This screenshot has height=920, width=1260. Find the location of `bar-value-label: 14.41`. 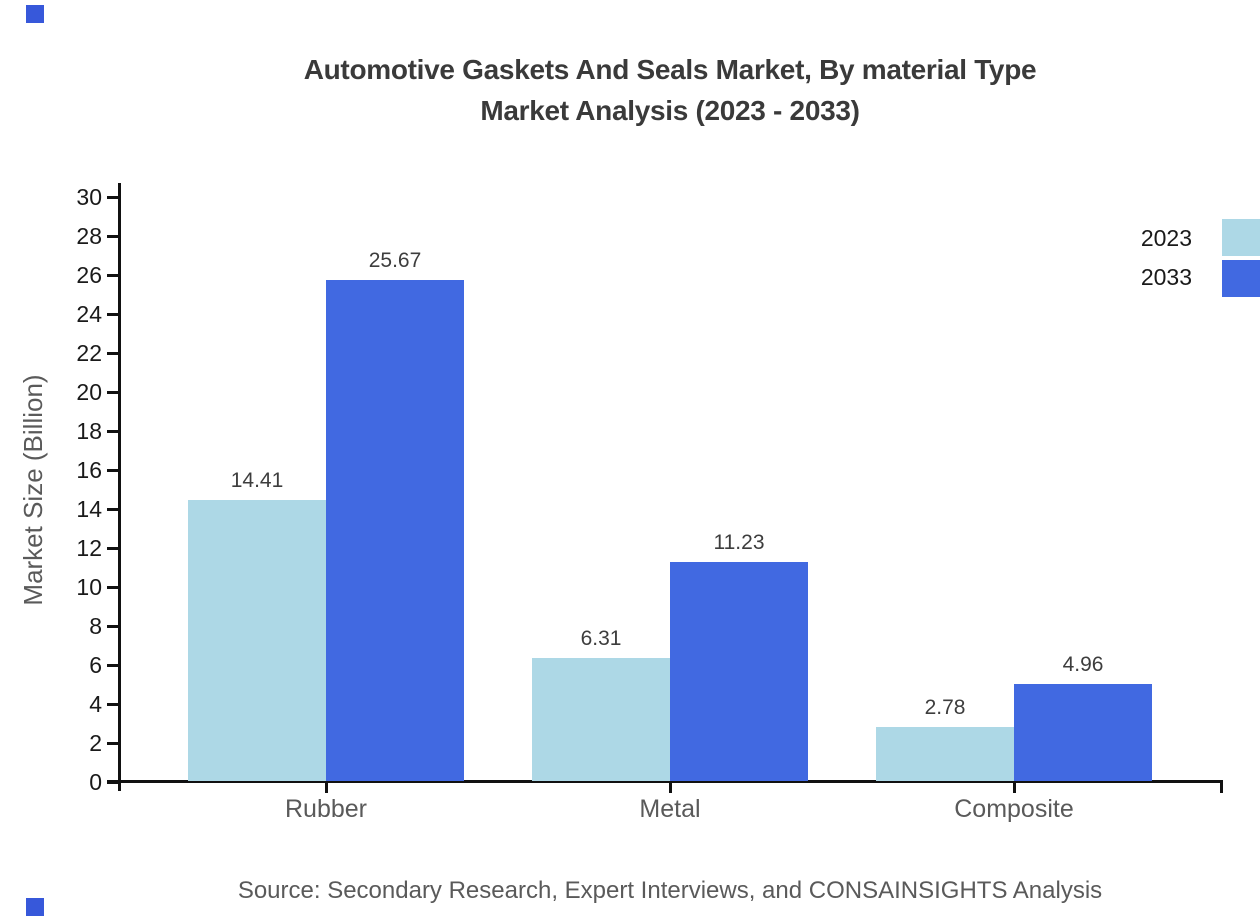

bar-value-label: 14.41 is located at coordinates (257, 480).